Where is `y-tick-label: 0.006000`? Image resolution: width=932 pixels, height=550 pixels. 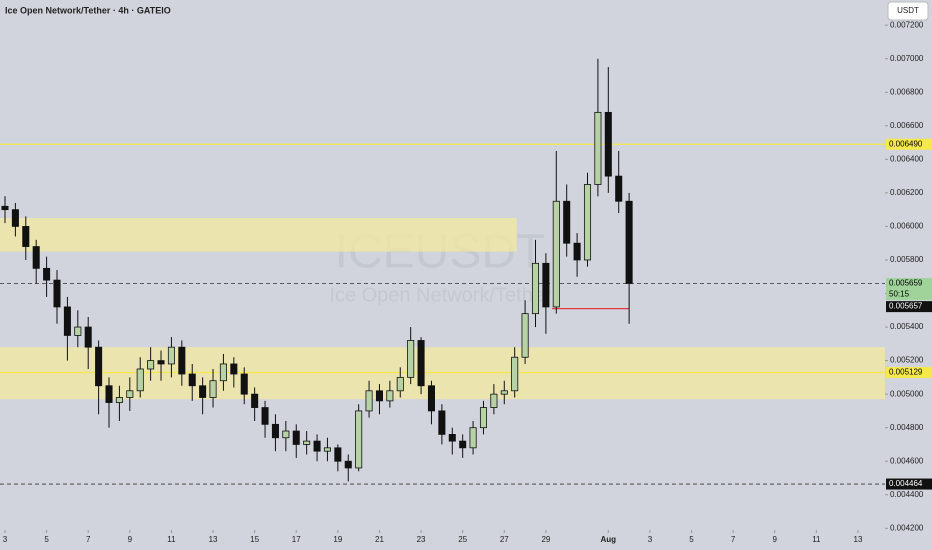 y-tick-label: 0.006000 is located at coordinates (907, 226).